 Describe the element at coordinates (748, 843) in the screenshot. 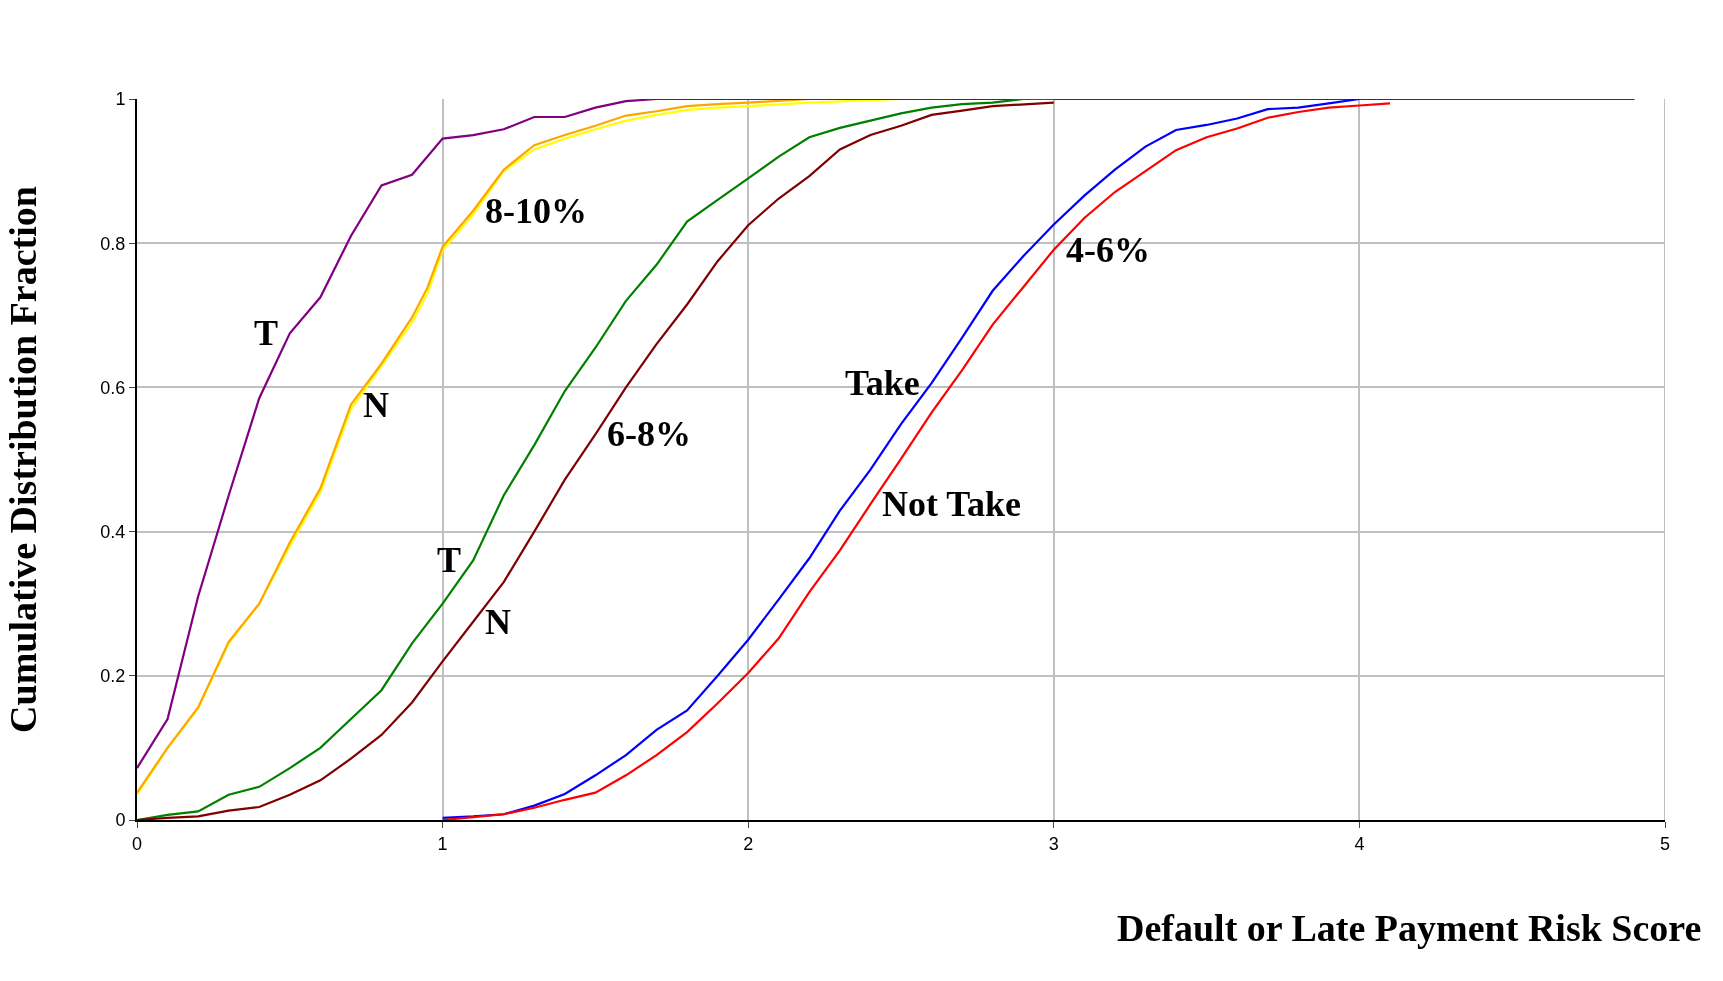

I see `x-tick-label: 2` at that location.